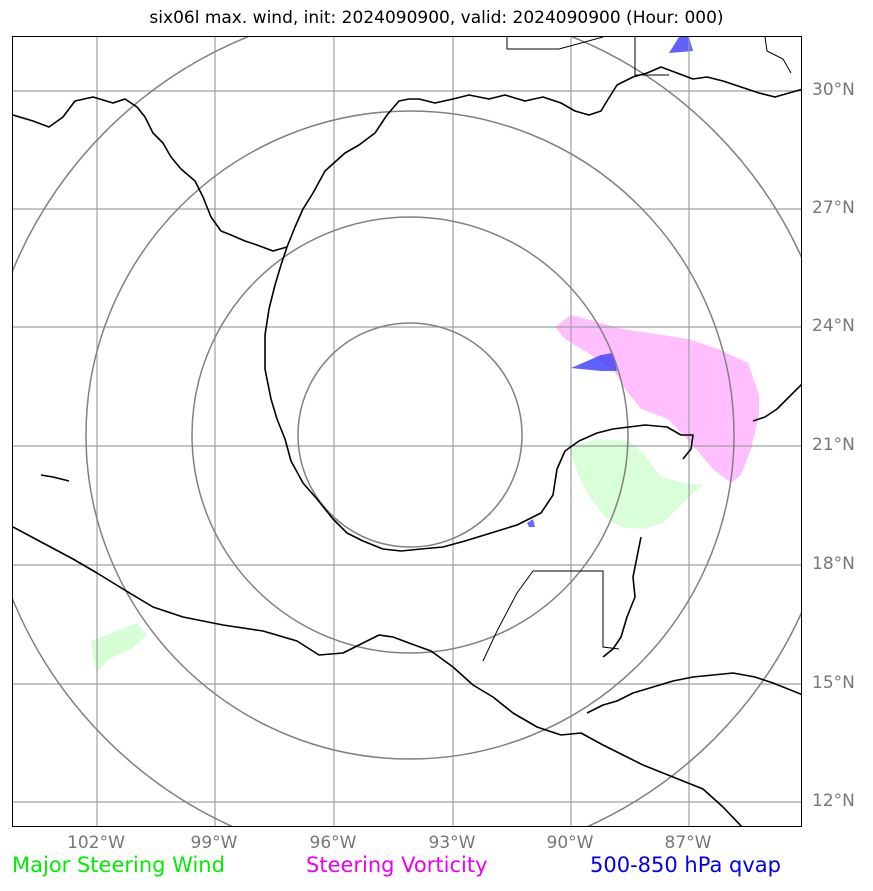 This screenshot has width=873, height=891. I want to click on lon-label-90w: 90°W, so click(570, 843).